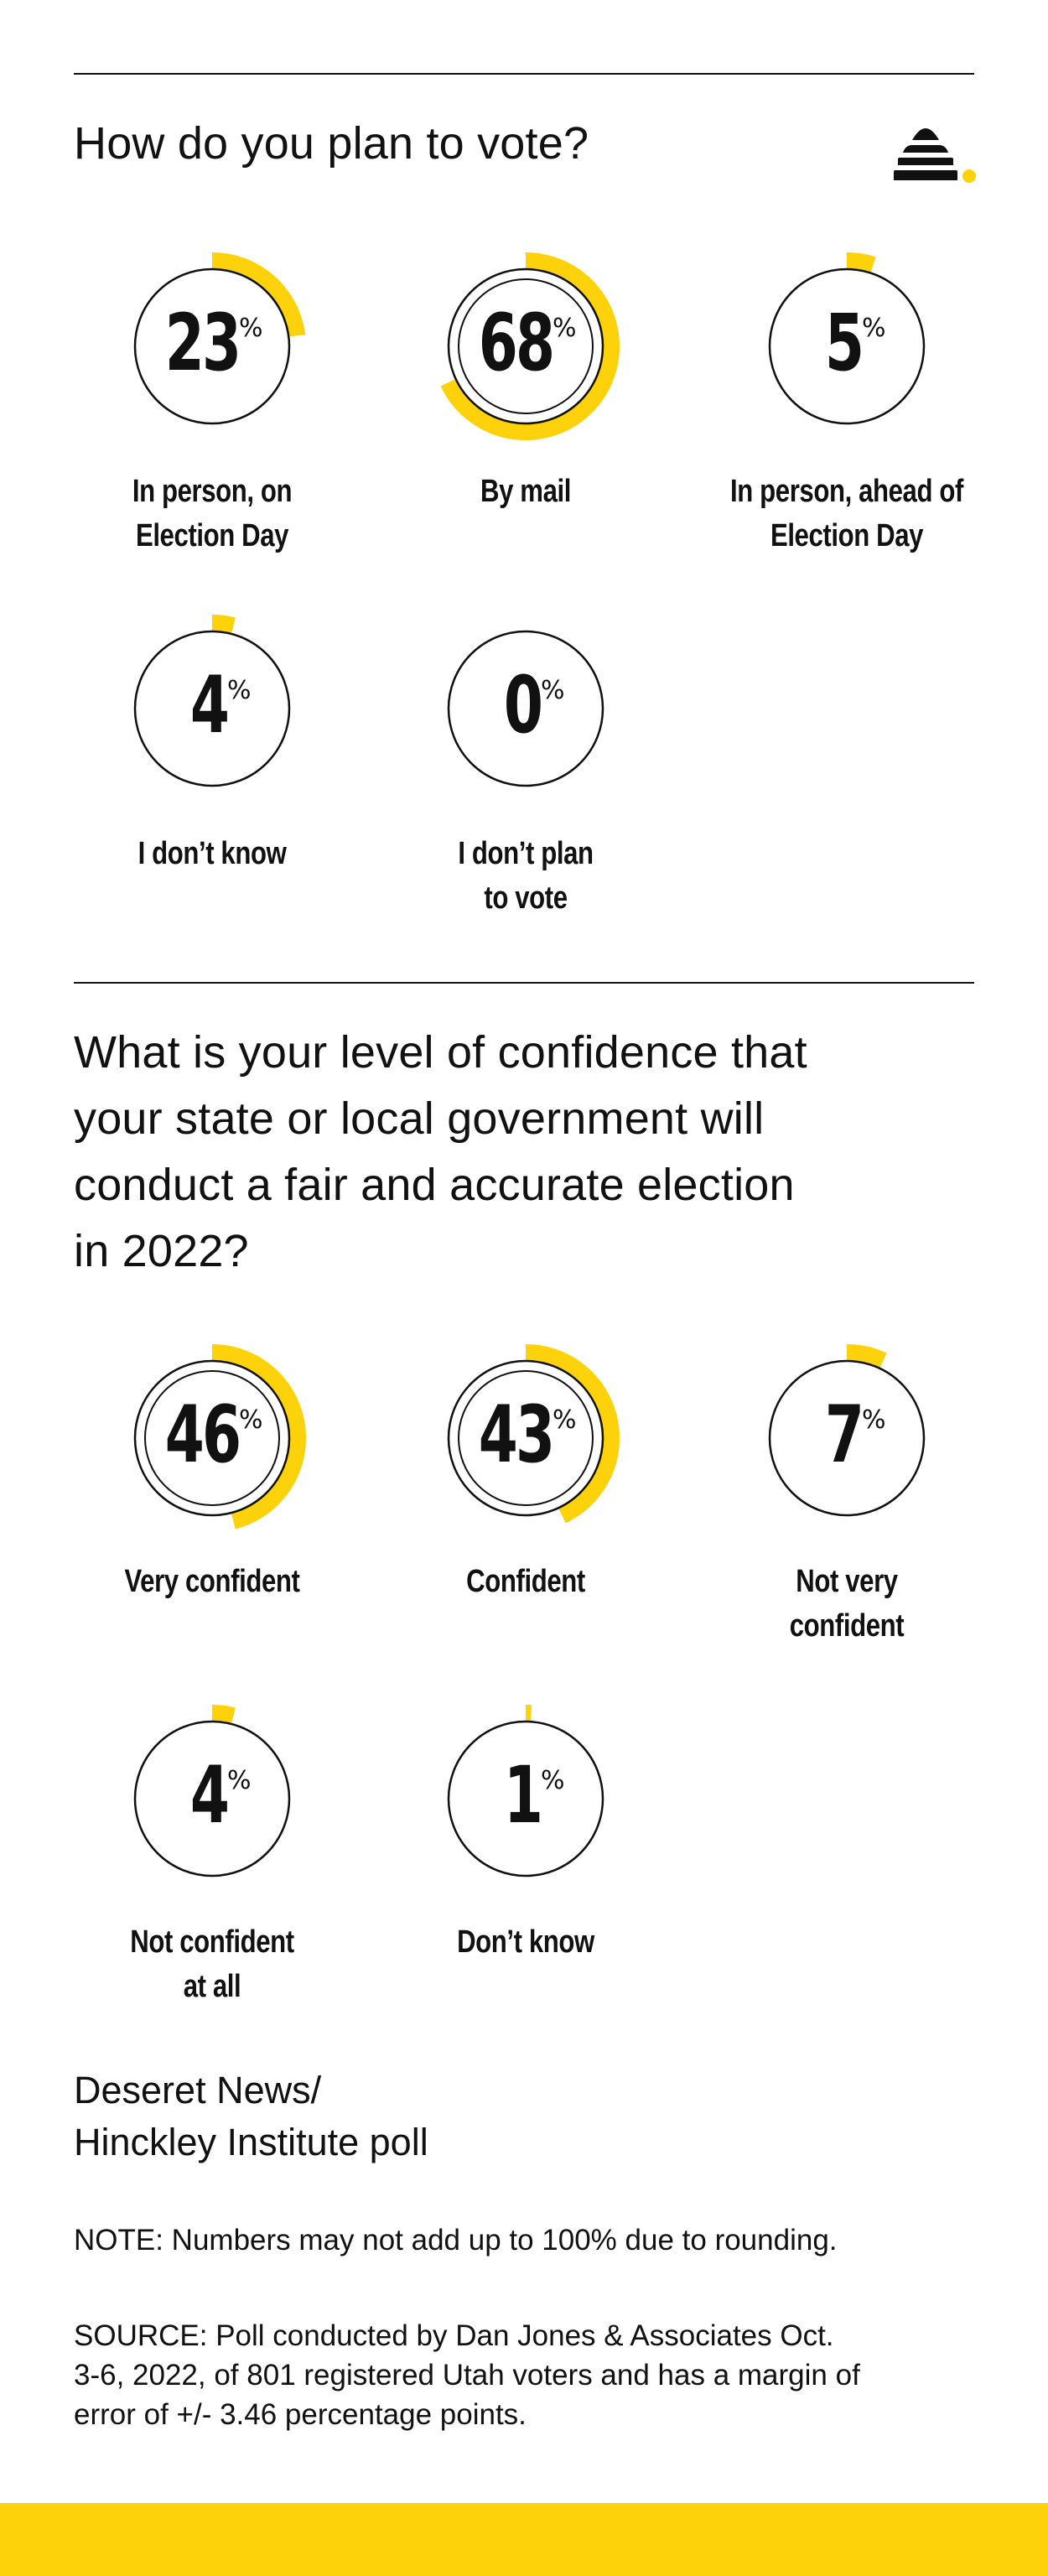 The width and height of the screenshot is (1048, 2576). What do you see at coordinates (933, 155) in the screenshot?
I see `beehive-icon` at bounding box center [933, 155].